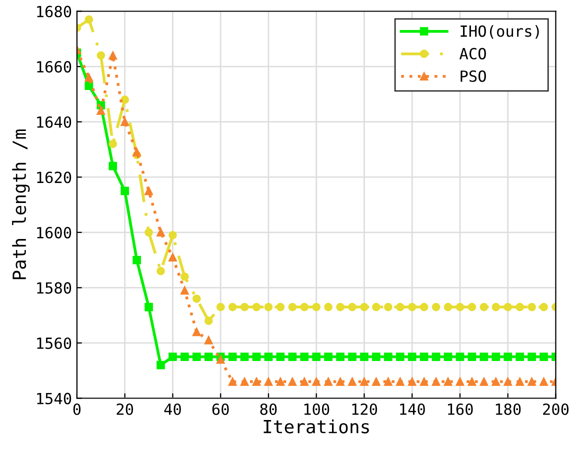 Image resolution: width=570 pixels, height=450 pixels. What do you see at coordinates (54, 398) in the screenshot?
I see `y-tick-label: 1540` at bounding box center [54, 398].